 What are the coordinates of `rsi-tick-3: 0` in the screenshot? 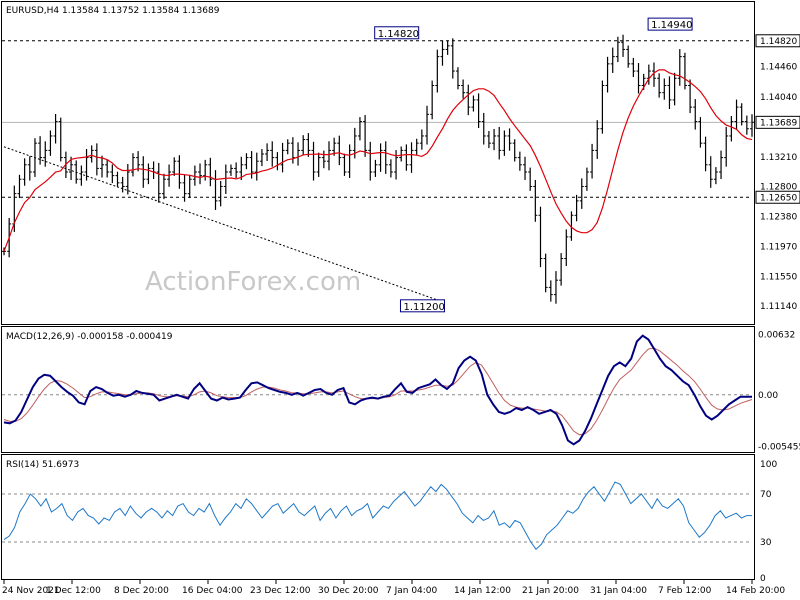 It's located at (763, 579).